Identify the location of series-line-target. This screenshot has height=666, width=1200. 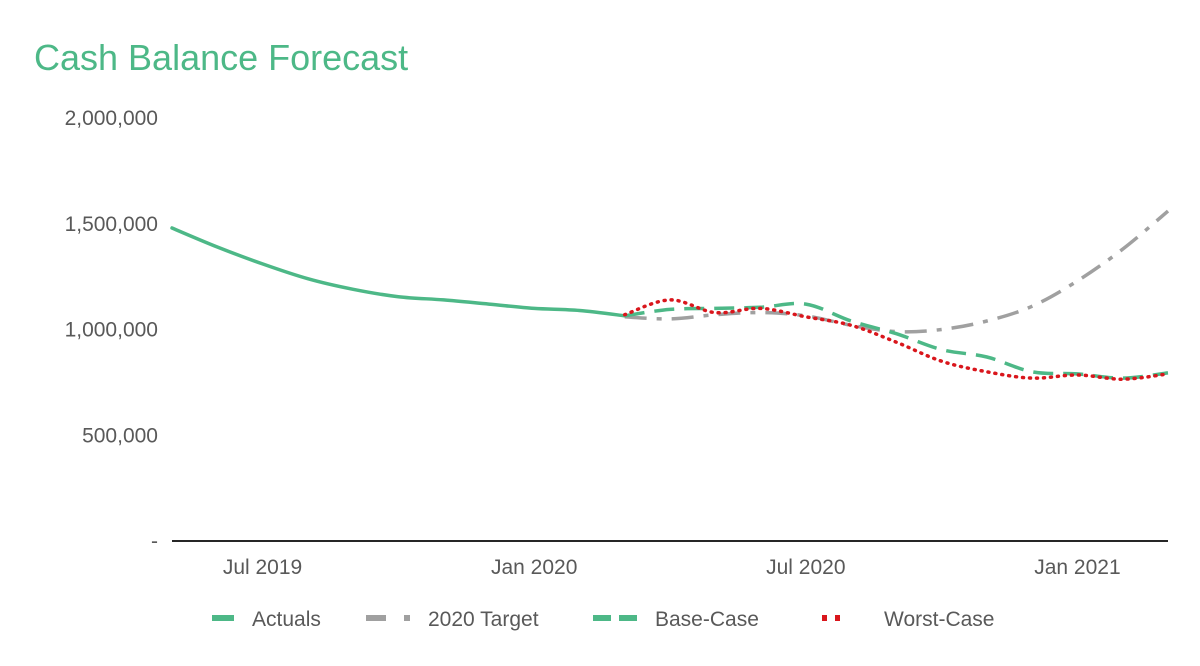
(897, 271).